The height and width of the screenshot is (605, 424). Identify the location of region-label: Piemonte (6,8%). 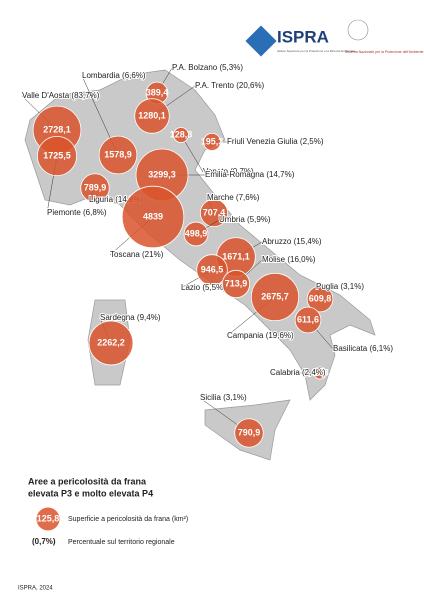
(77, 212).